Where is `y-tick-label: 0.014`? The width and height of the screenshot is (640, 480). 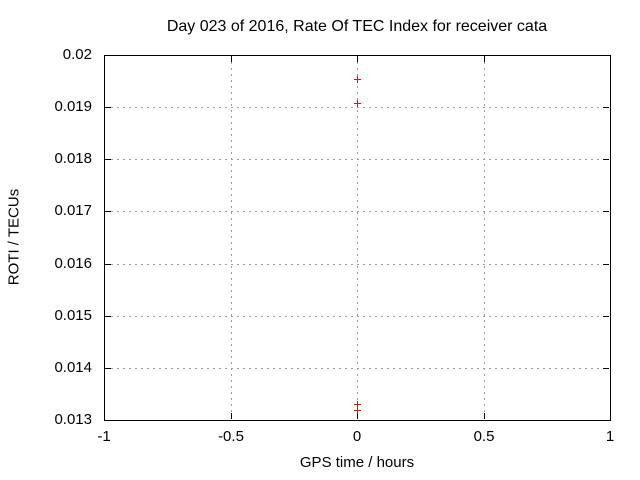 y-tick-label: 0.014 is located at coordinates (73, 367).